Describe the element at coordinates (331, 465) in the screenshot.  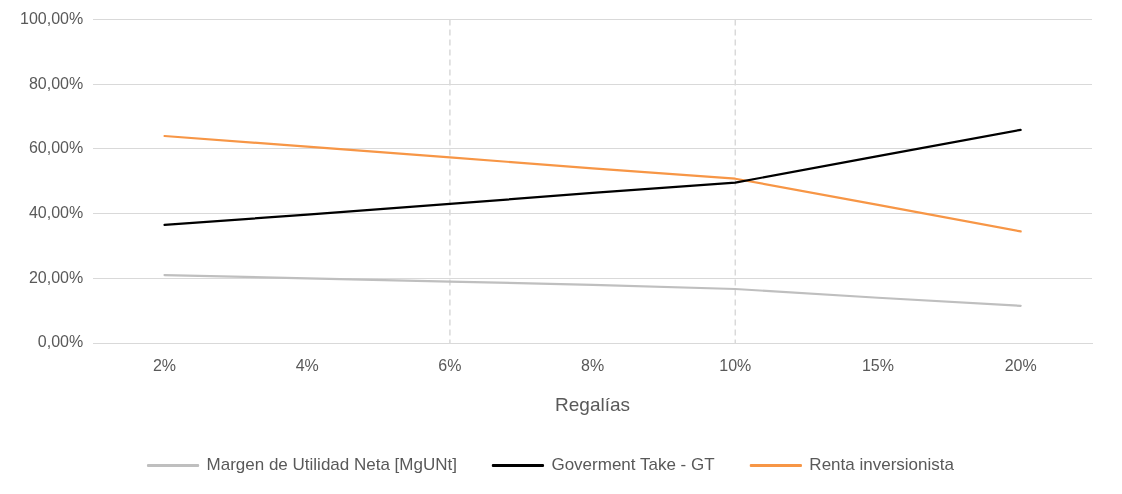
I see `legend-label: Margen de Utilidad Neta [MgUNt]` at that location.